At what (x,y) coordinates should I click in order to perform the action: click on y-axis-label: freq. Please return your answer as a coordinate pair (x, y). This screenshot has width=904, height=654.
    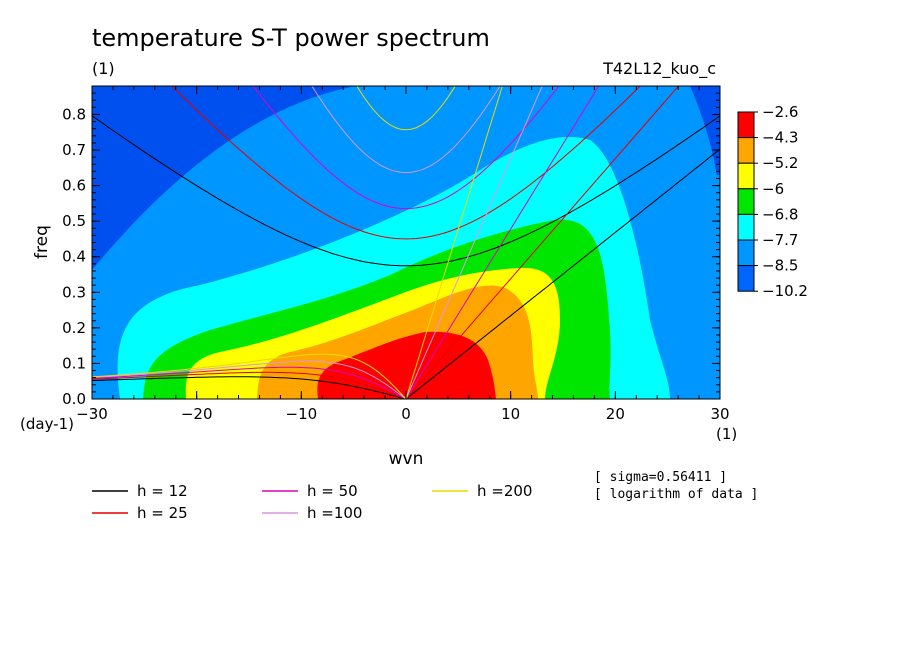
    Looking at the image, I should click on (42, 242).